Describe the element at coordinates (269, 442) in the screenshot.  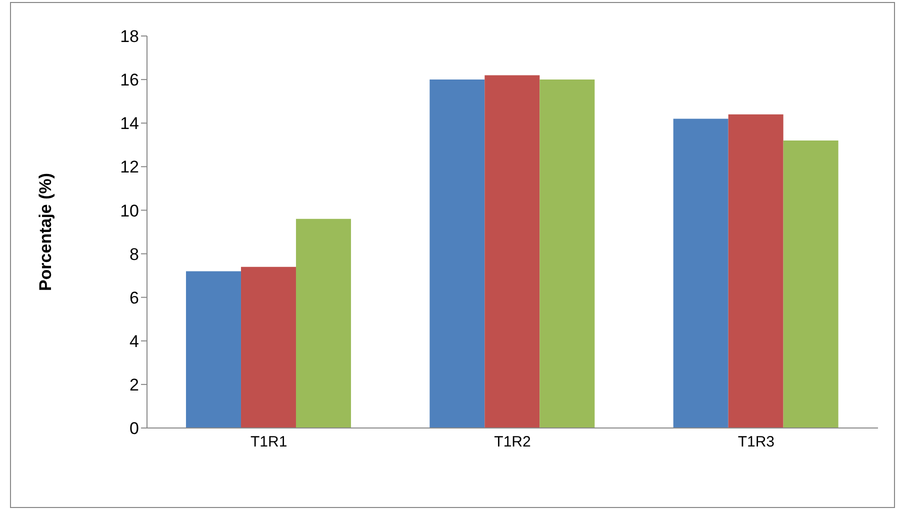
I see `x-tick-label: T1R1` at that location.